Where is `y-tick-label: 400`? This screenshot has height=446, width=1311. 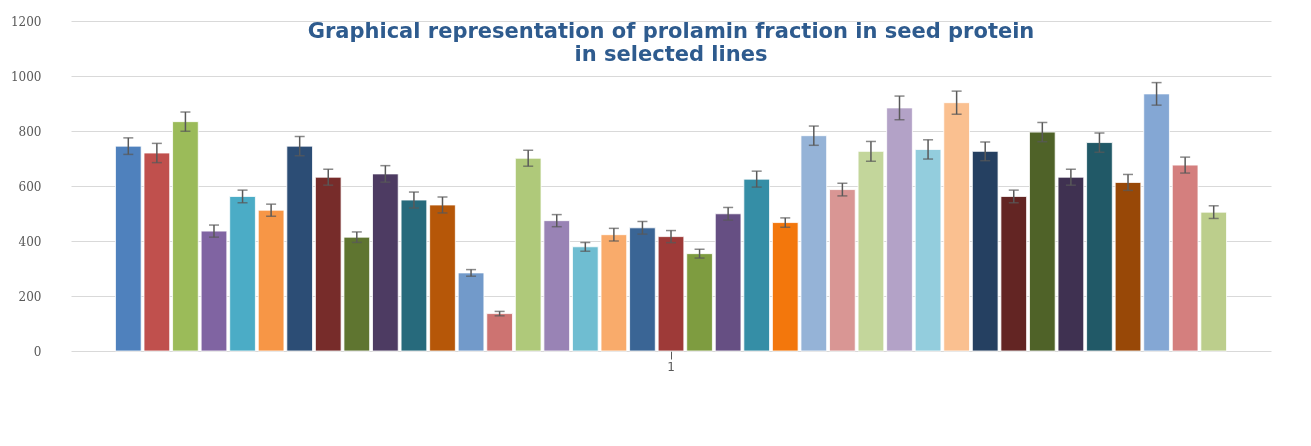 y-tick-label: 400 is located at coordinates (30, 241).